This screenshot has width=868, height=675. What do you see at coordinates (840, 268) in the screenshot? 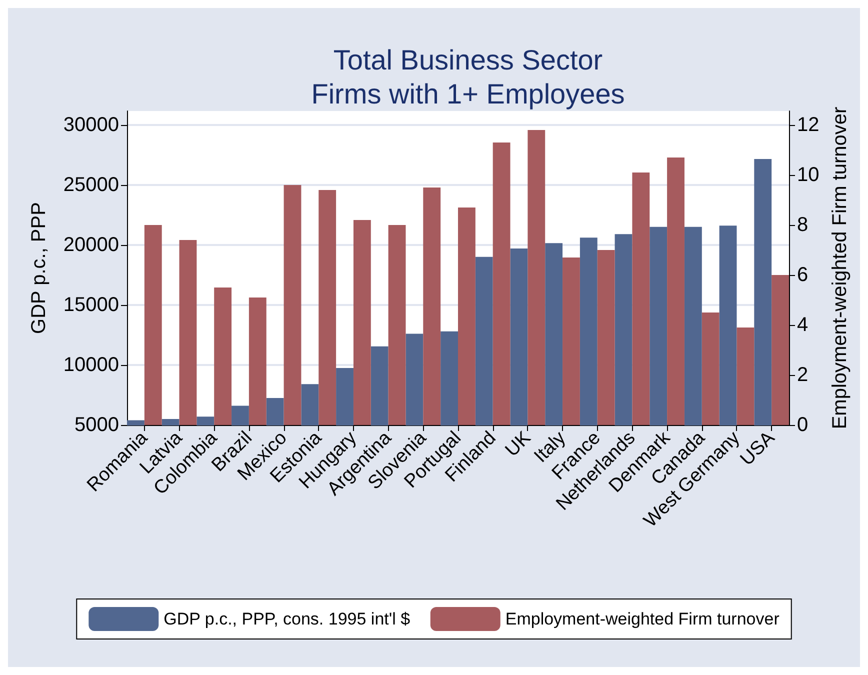
I see `y2-axis-title: Employment-weighted Firm turnover` at bounding box center [840, 268].